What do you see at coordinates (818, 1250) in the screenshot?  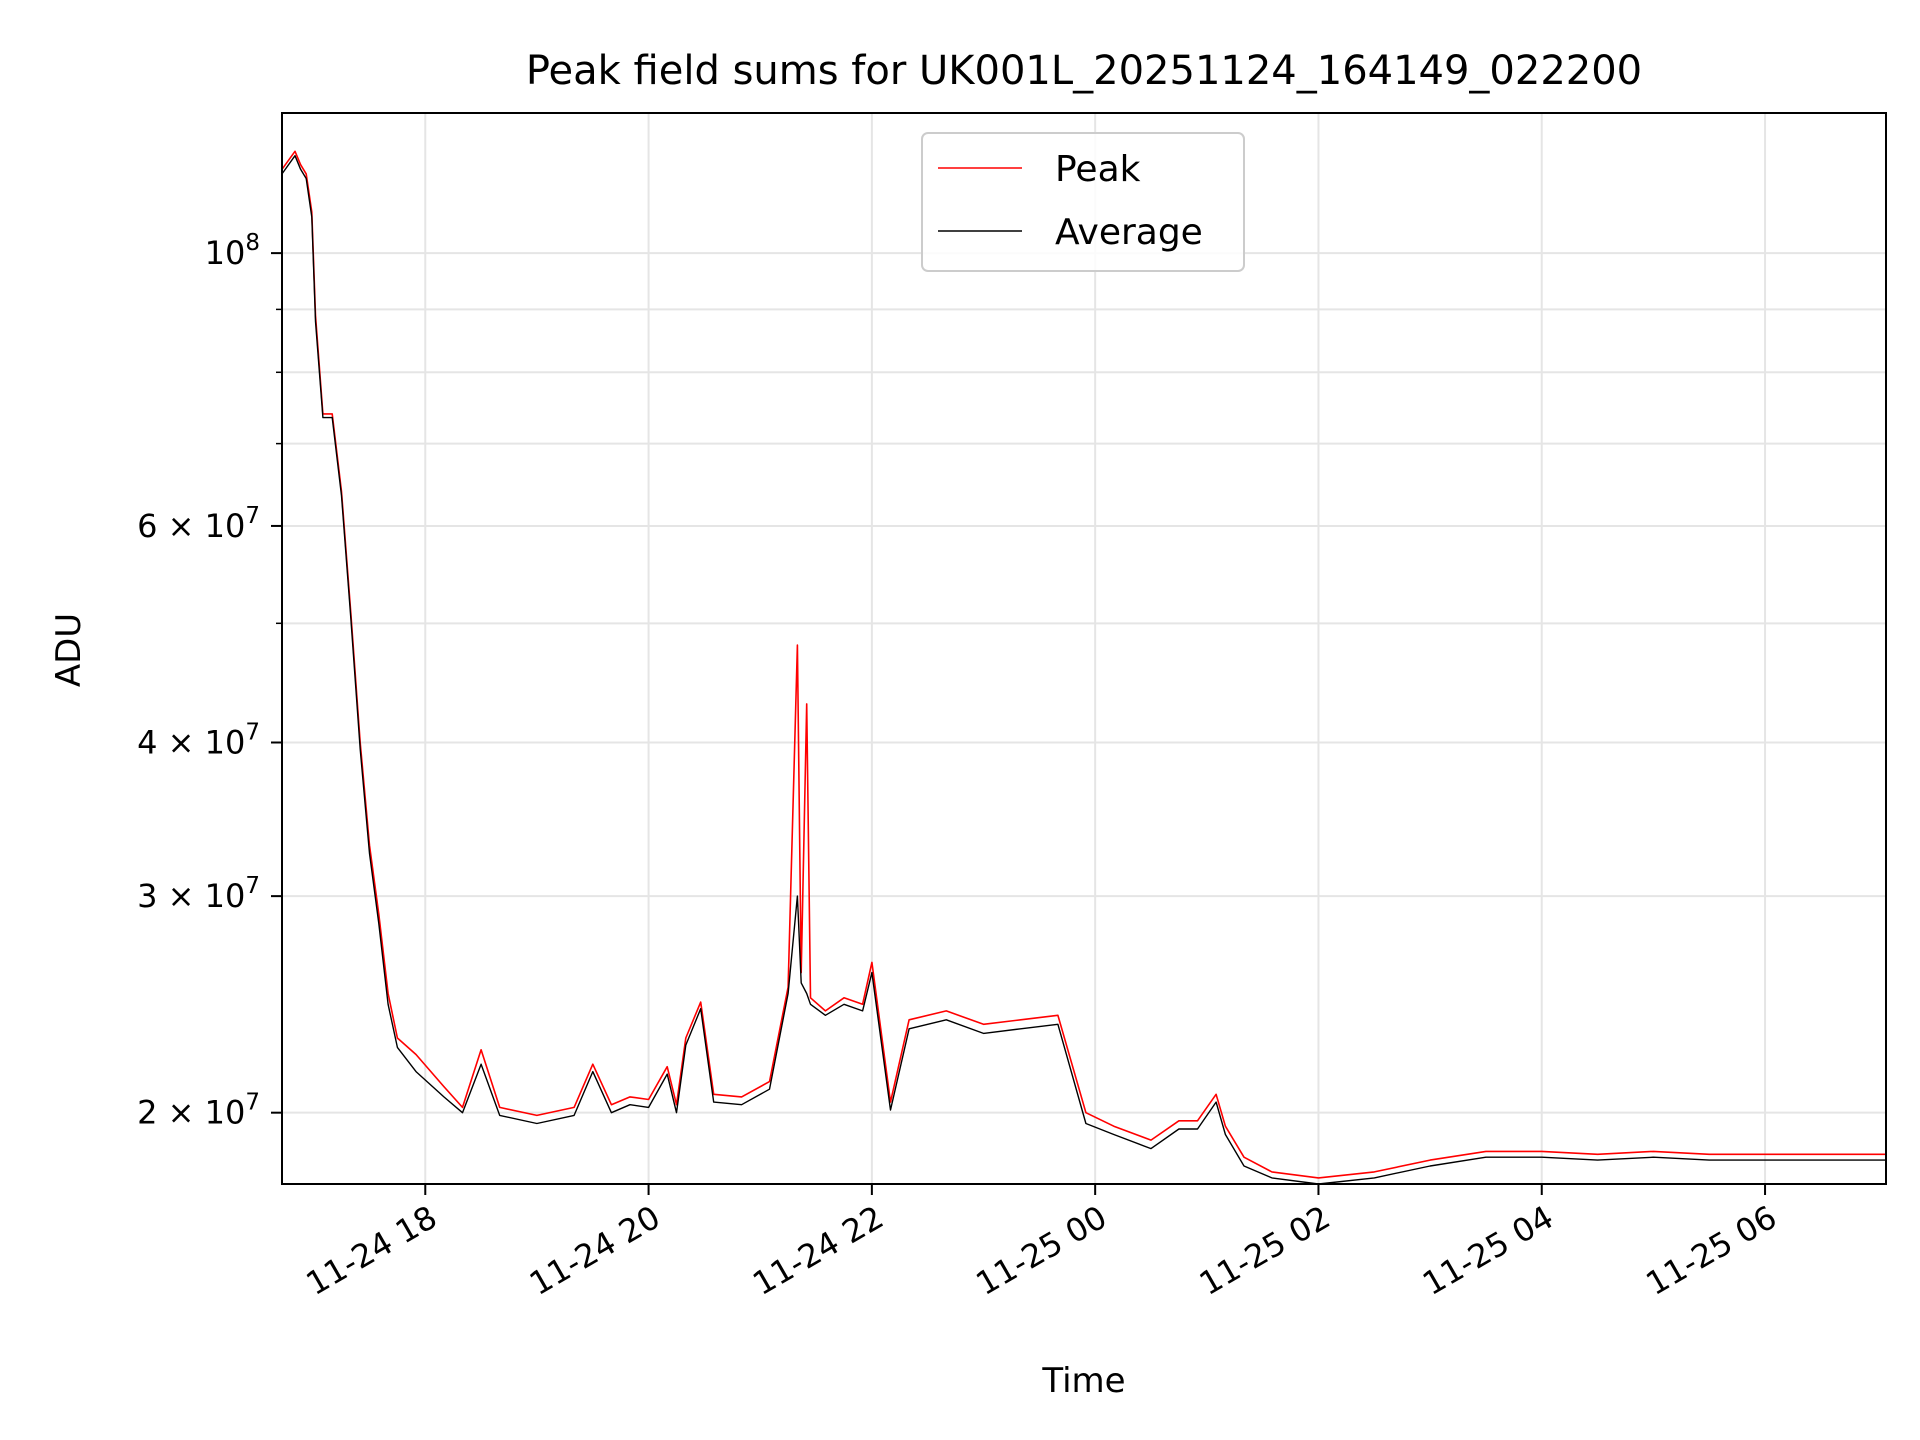 I see `x-tick-label: 11-24 22` at bounding box center [818, 1250].